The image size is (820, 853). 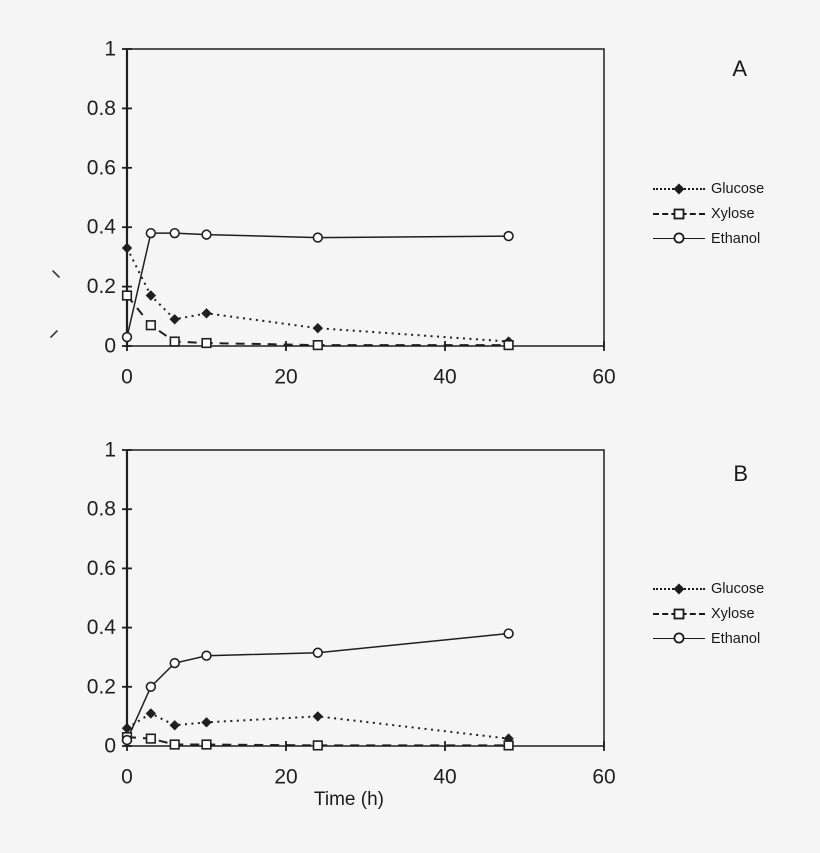 I want to click on legend-panel-a: Glucose Xylose Ethanol, so click(x=733, y=213).